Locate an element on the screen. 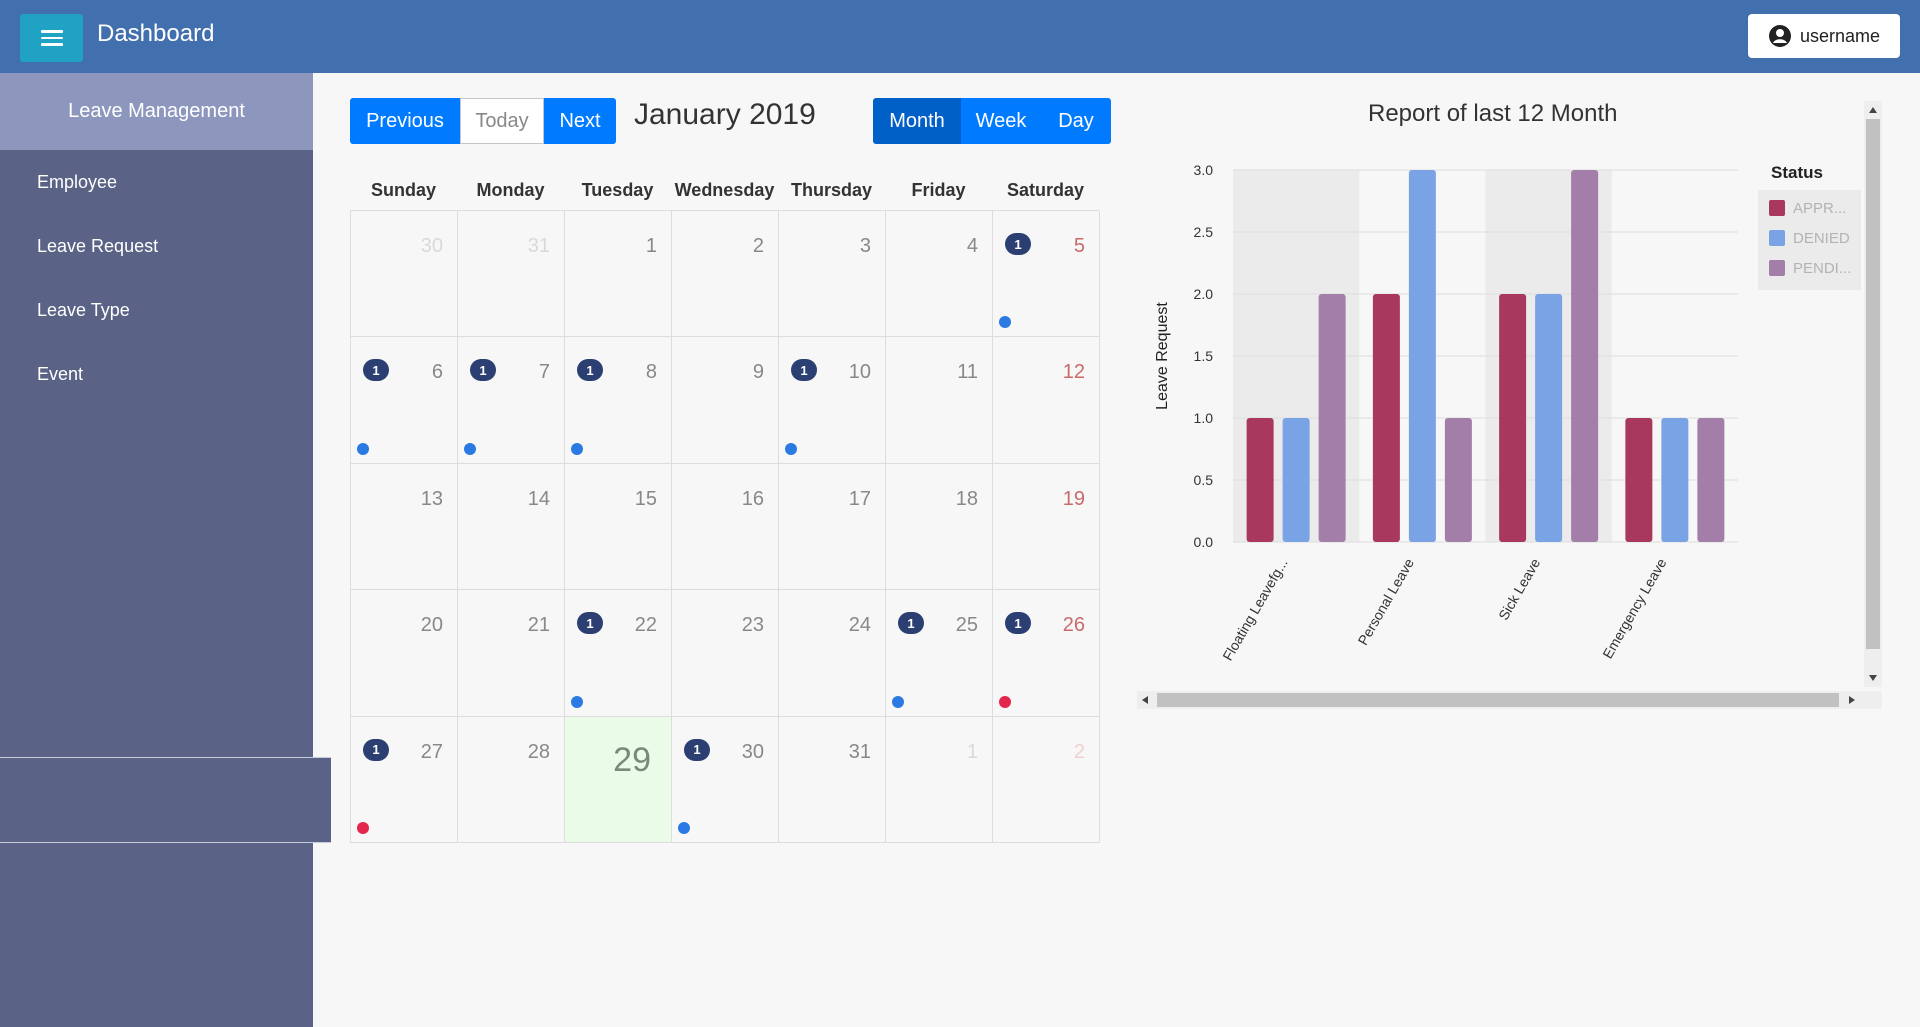 The height and width of the screenshot is (1027, 1920). legend-swatch is located at coordinates (1777, 208).